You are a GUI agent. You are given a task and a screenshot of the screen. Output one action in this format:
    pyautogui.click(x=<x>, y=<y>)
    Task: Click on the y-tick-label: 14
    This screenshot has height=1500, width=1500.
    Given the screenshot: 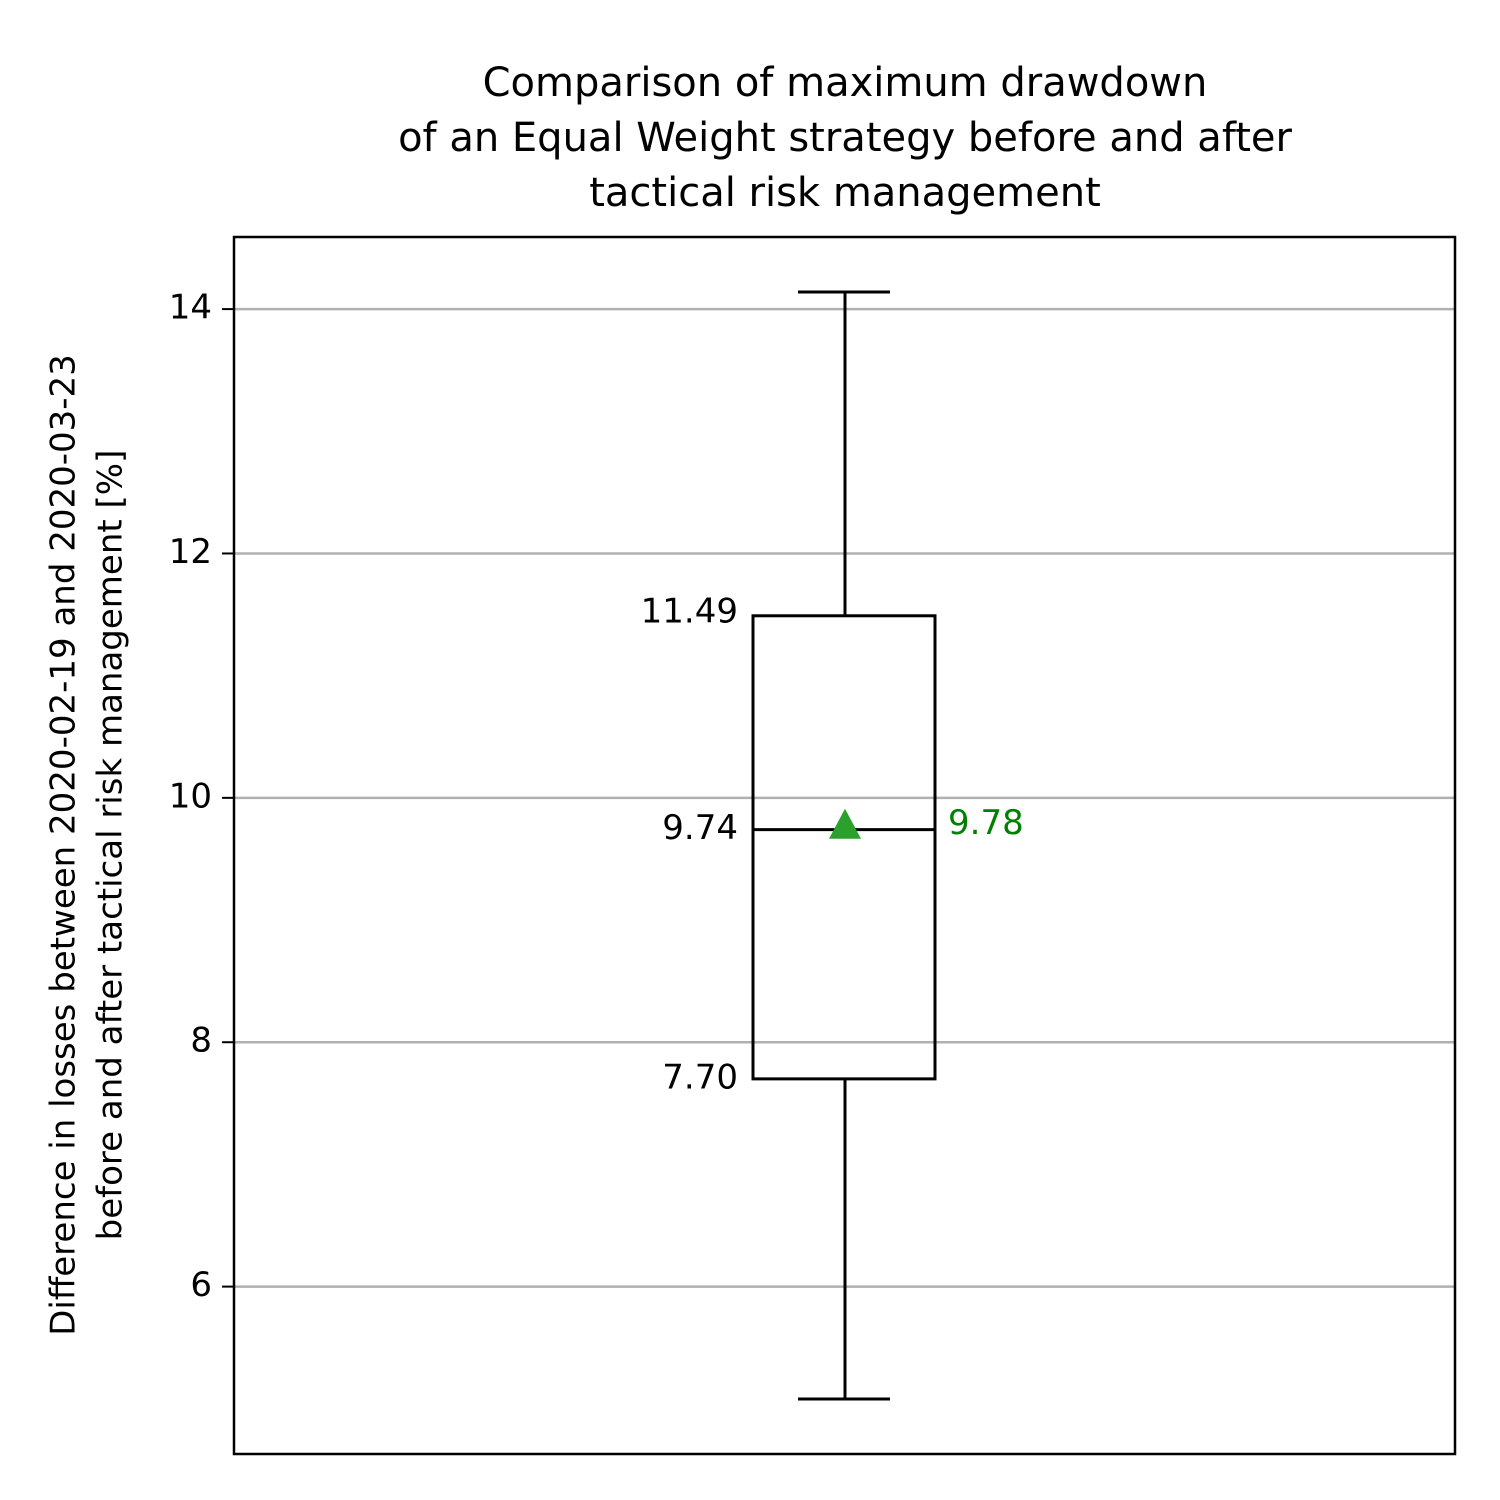 What is the action you would take?
    pyautogui.click(x=190, y=308)
    